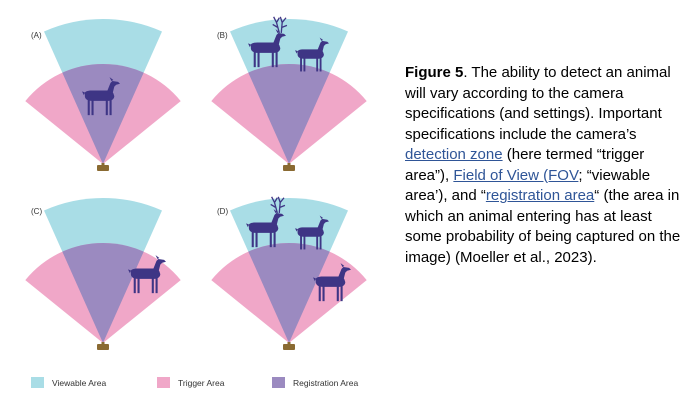 This screenshot has height=417, width=692. What do you see at coordinates (454, 154) in the screenshot?
I see `detection-zone-link: detection zone` at bounding box center [454, 154].